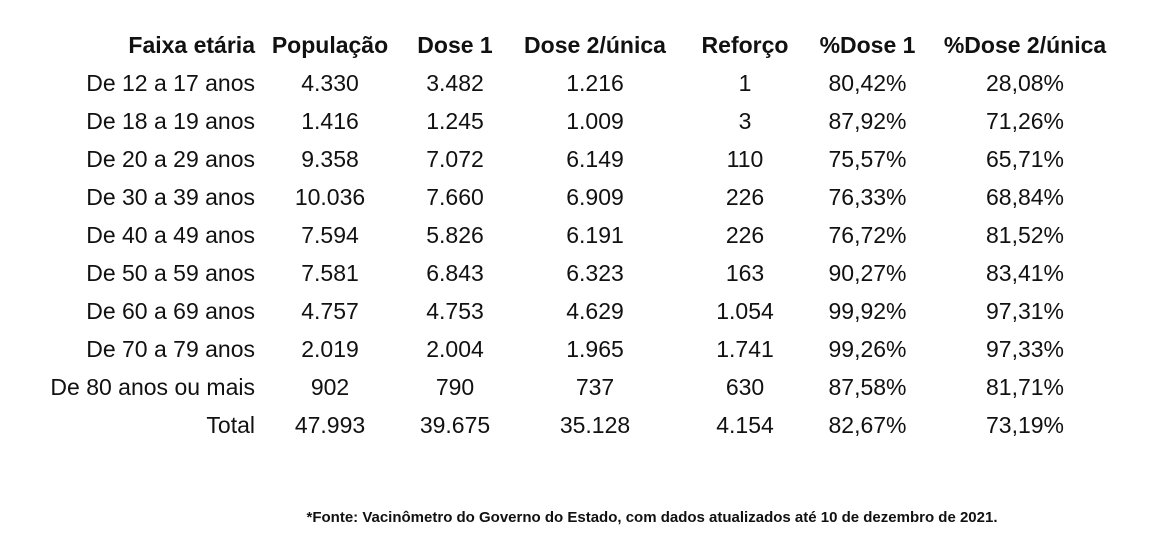 The height and width of the screenshot is (560, 1163). Describe the element at coordinates (170, 83) in the screenshot. I see `row-label: De 12 a 17 anos` at that location.